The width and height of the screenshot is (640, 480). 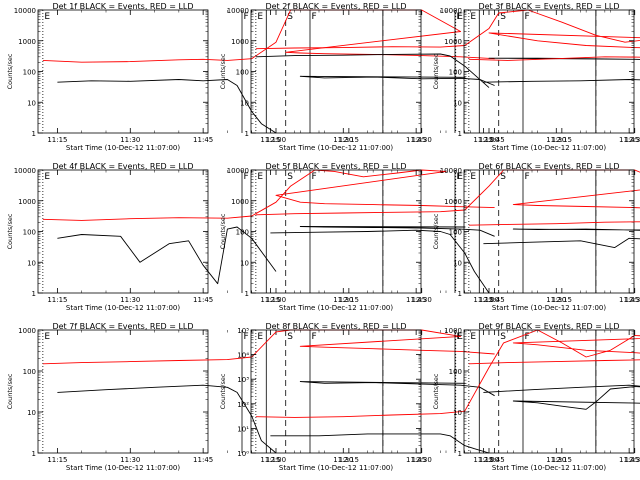 What do you see at coordinates (243, 454) in the screenshot?
I see `y-tick-label: 10⁰` at bounding box center [243, 454].